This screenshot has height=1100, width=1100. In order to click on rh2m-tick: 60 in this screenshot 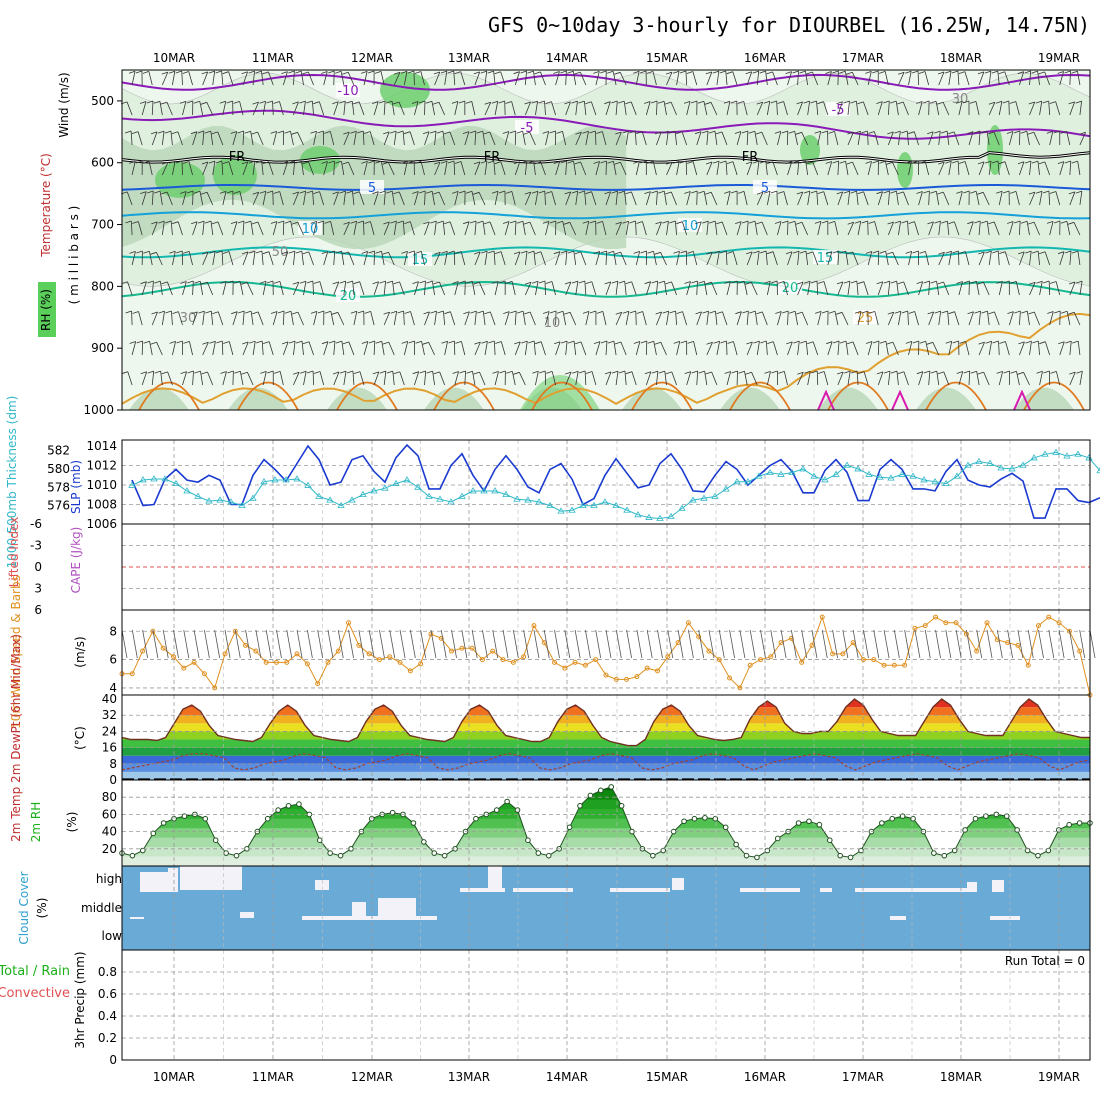, I will do `click(109, 814)`.